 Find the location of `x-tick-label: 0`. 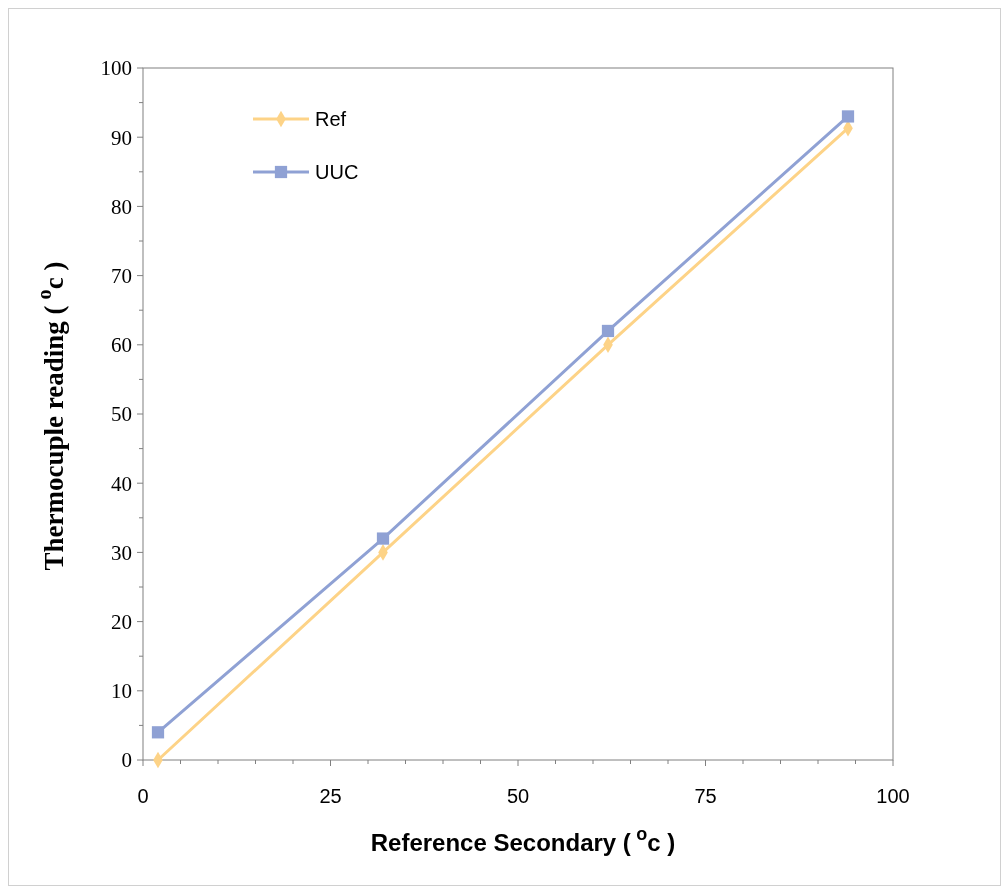

x-tick-label: 0 is located at coordinates (143, 796).